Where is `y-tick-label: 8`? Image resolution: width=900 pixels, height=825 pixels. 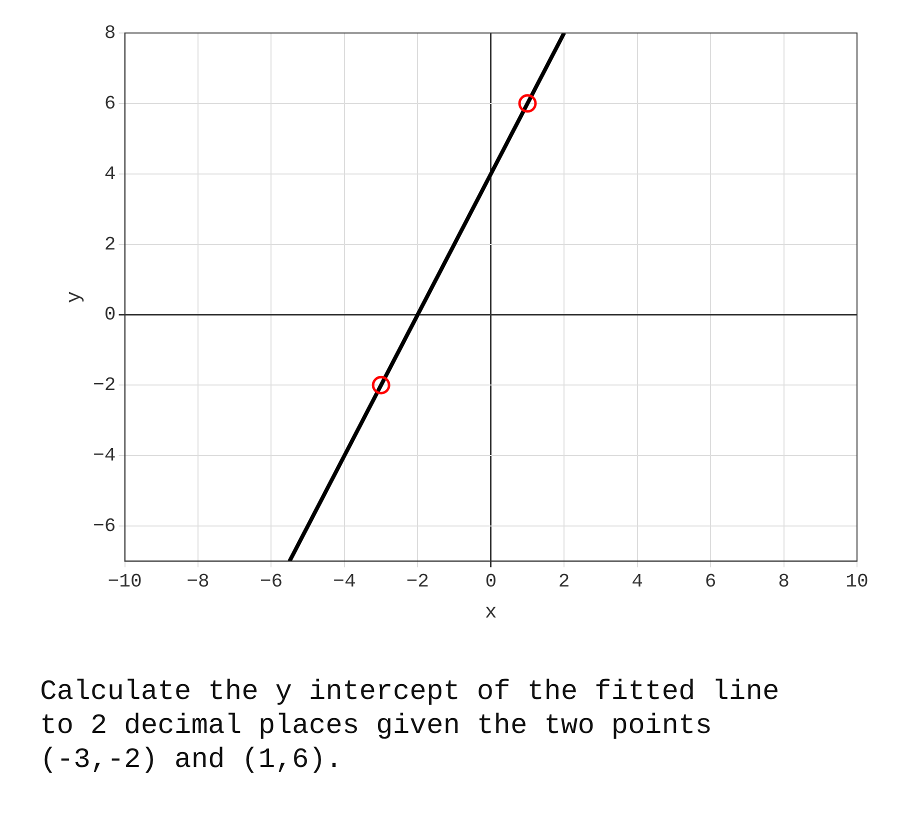
y-tick-label: 8 is located at coordinates (110, 33).